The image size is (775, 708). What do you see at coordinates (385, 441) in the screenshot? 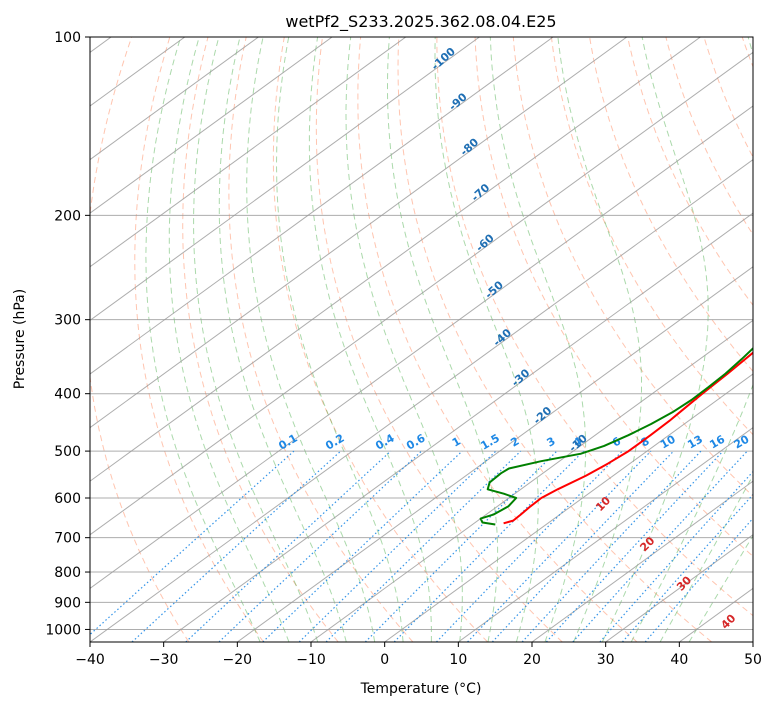
I see `mixing-ratio-label: 0.4` at bounding box center [385, 441].